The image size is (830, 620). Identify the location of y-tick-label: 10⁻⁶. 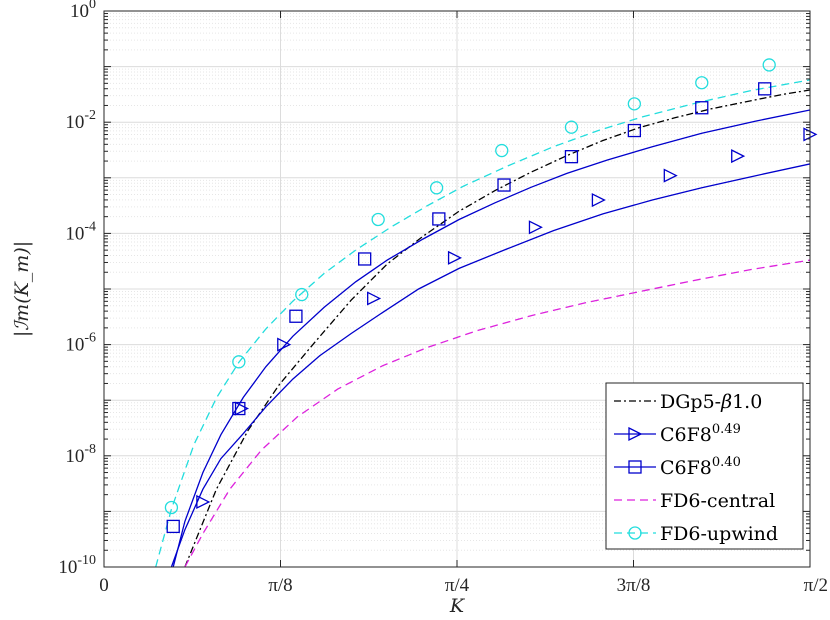
(80, 343).